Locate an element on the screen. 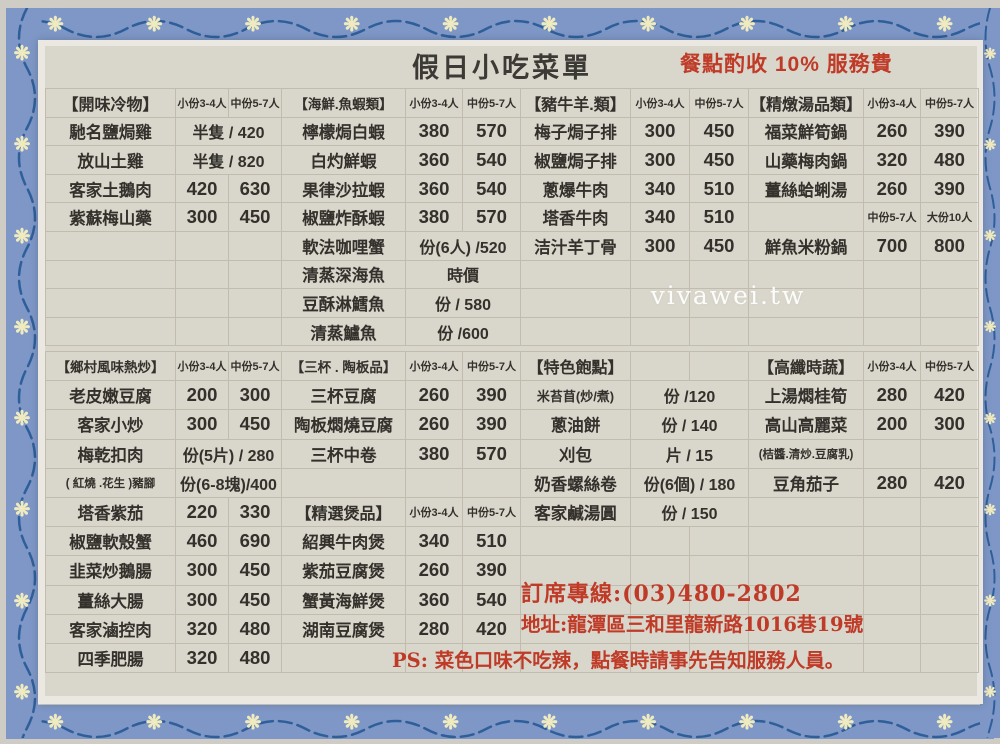 The image size is (1000, 744). dish-name: 老皮嫩豆腐 is located at coordinates (111, 396).